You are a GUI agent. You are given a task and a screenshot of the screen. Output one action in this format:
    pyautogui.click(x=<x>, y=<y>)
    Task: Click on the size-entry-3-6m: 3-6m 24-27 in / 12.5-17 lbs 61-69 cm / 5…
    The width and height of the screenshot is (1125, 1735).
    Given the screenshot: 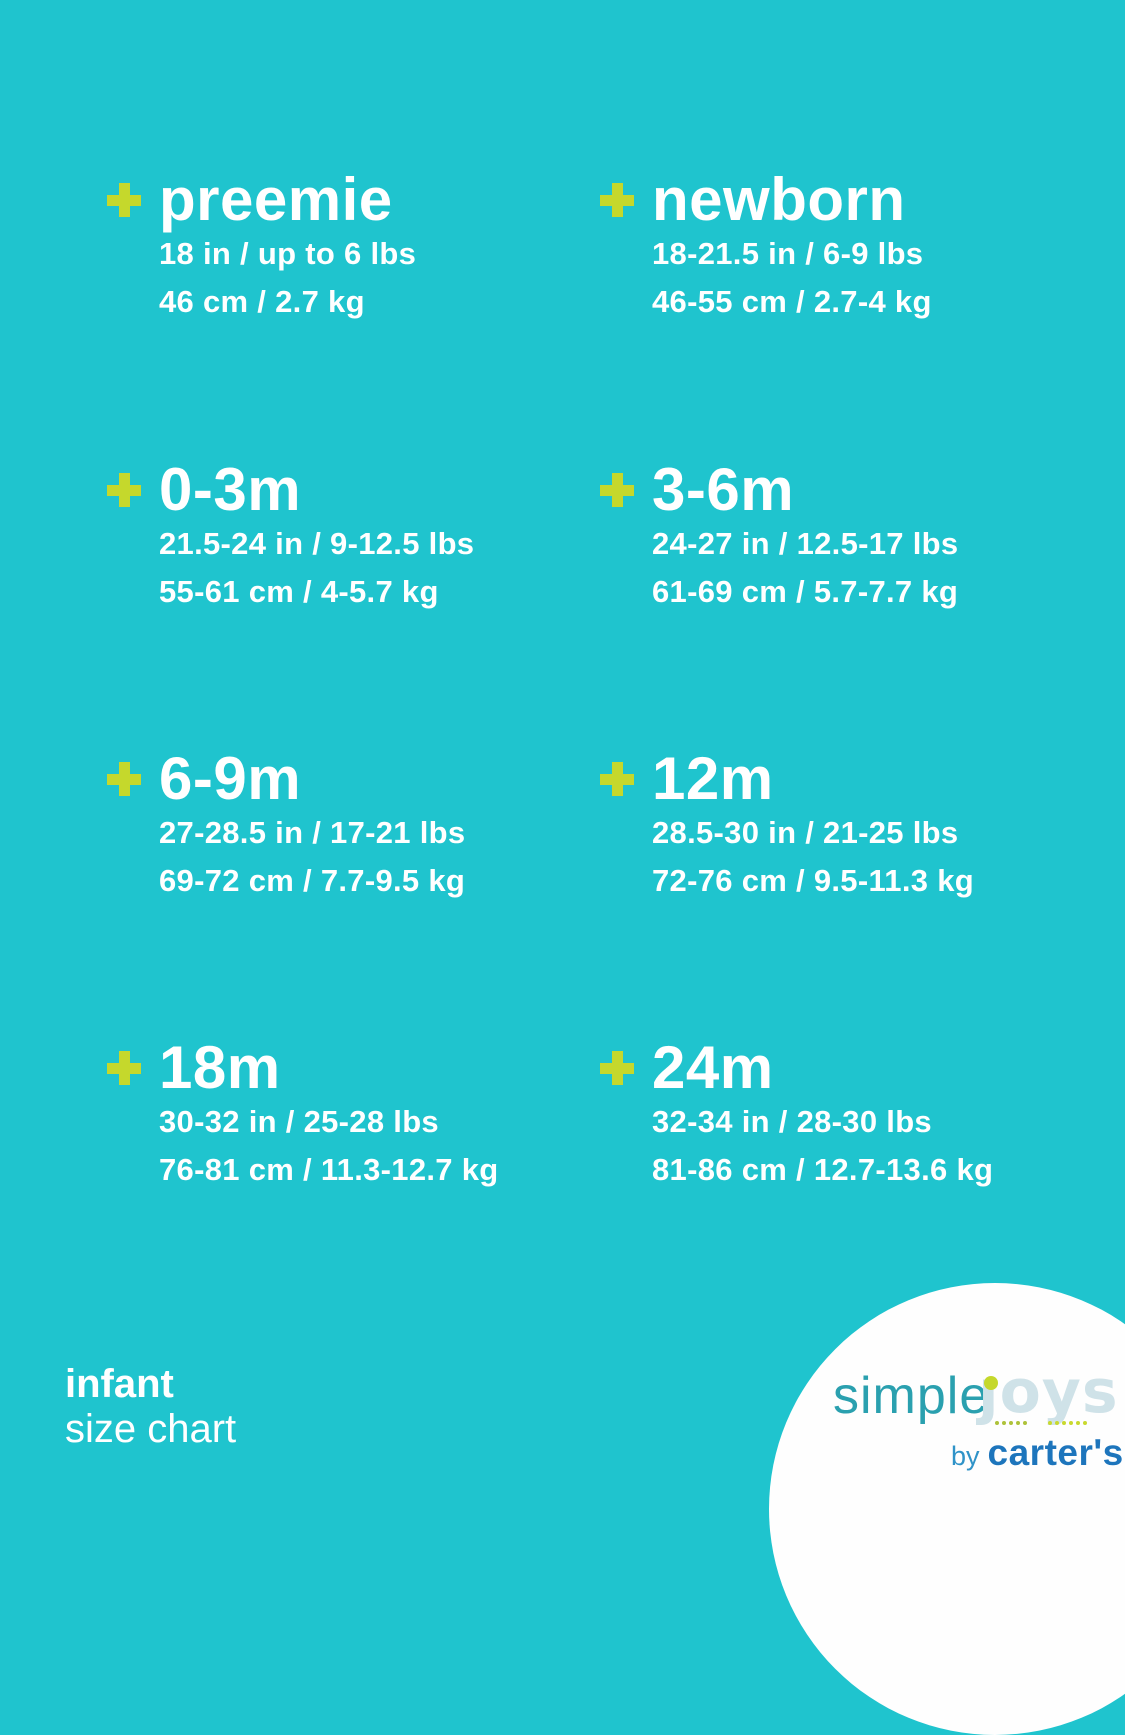 What is the action you would take?
    pyautogui.click(x=835, y=538)
    